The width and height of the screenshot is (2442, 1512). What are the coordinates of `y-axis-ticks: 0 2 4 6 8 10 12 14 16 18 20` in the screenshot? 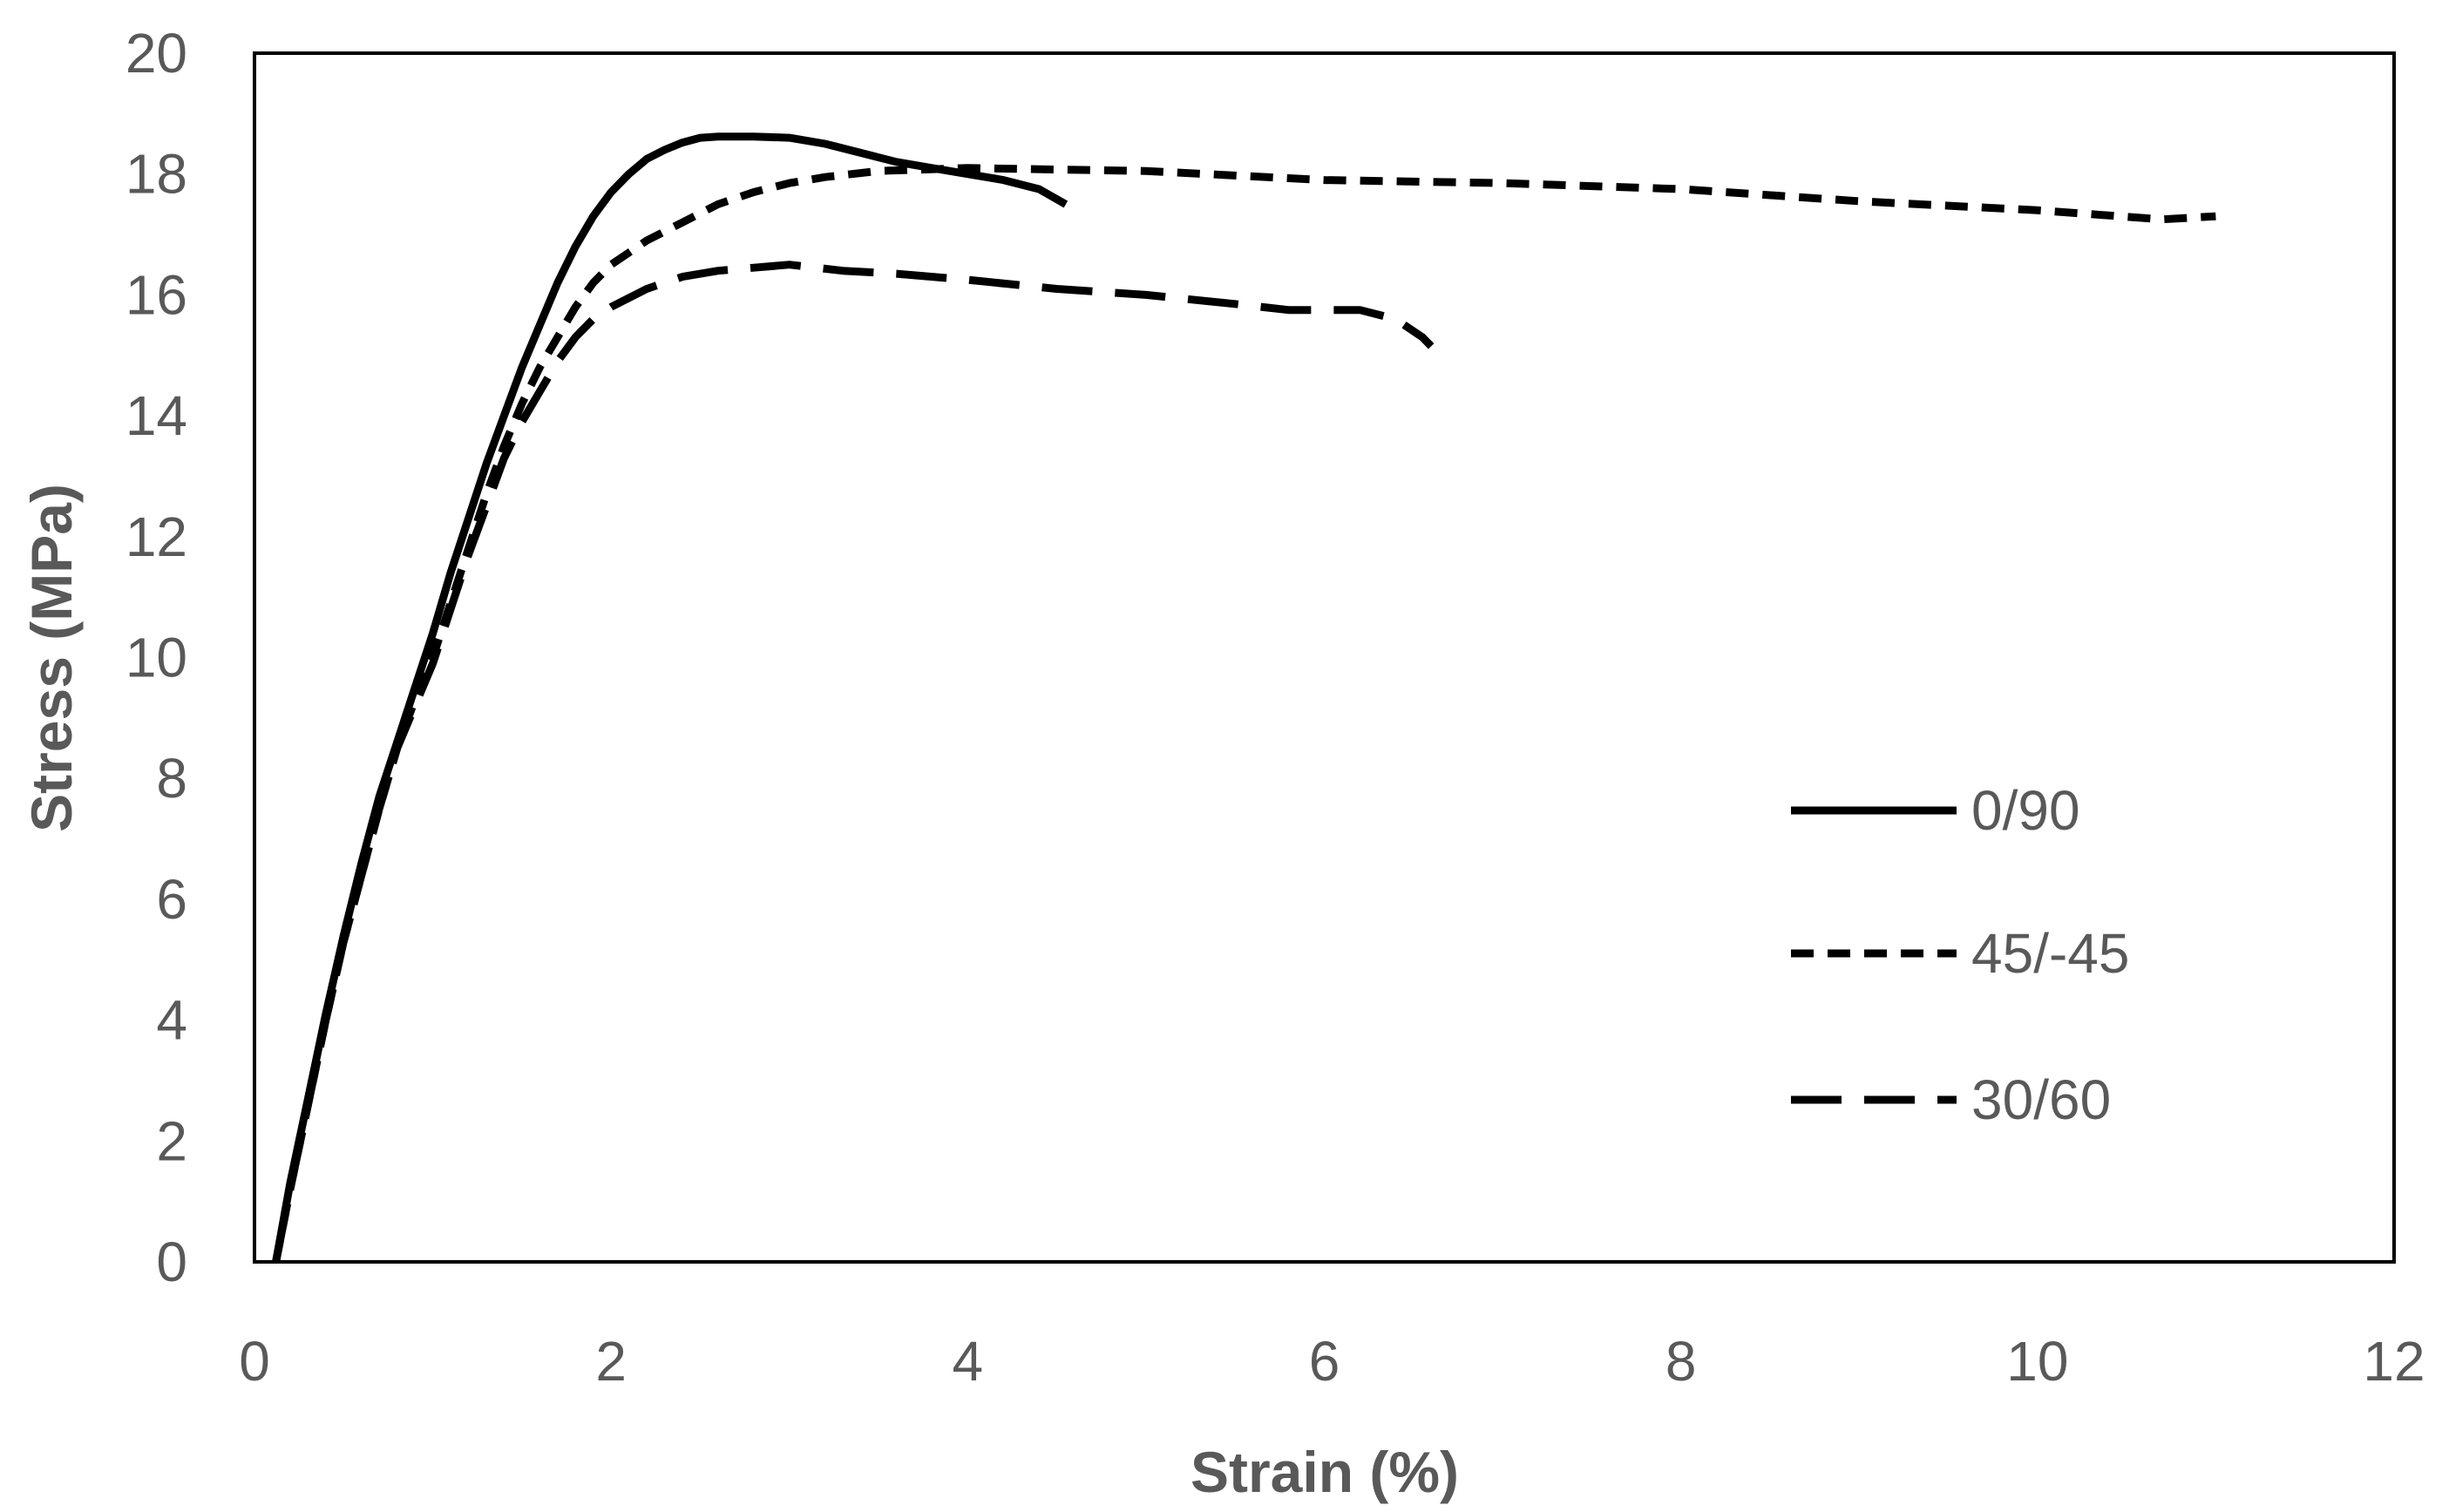 It's located at (156, 657).